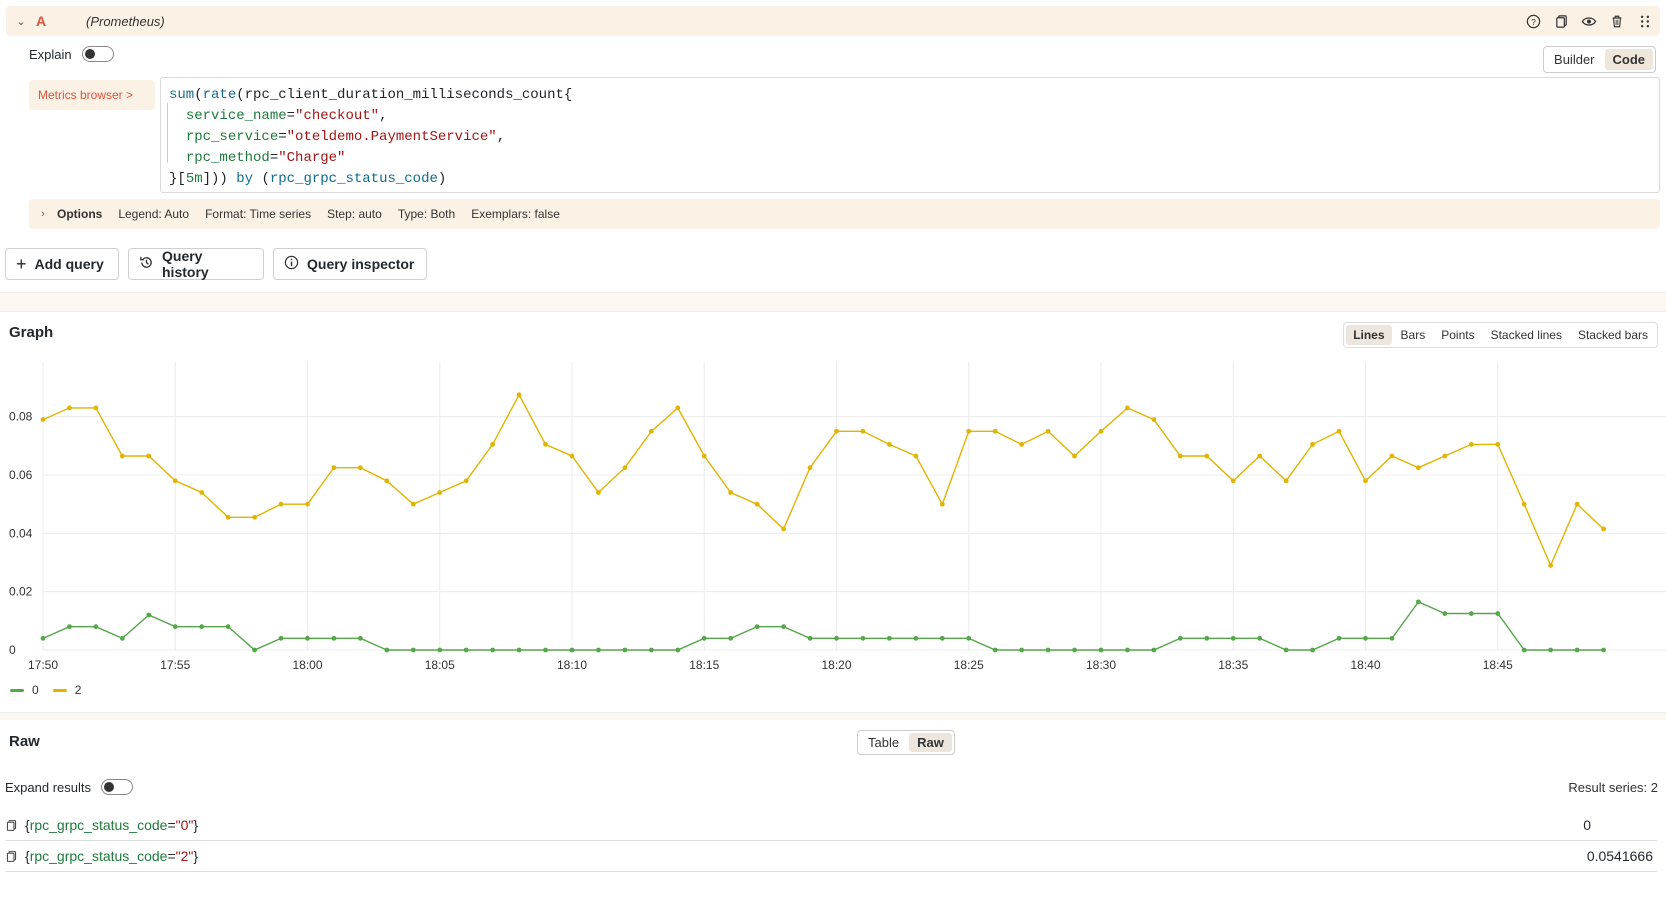 Image resolution: width=1666 pixels, height=900 pixels. What do you see at coordinates (219, 95) in the screenshot?
I see `fn-rate: rate` at bounding box center [219, 95].